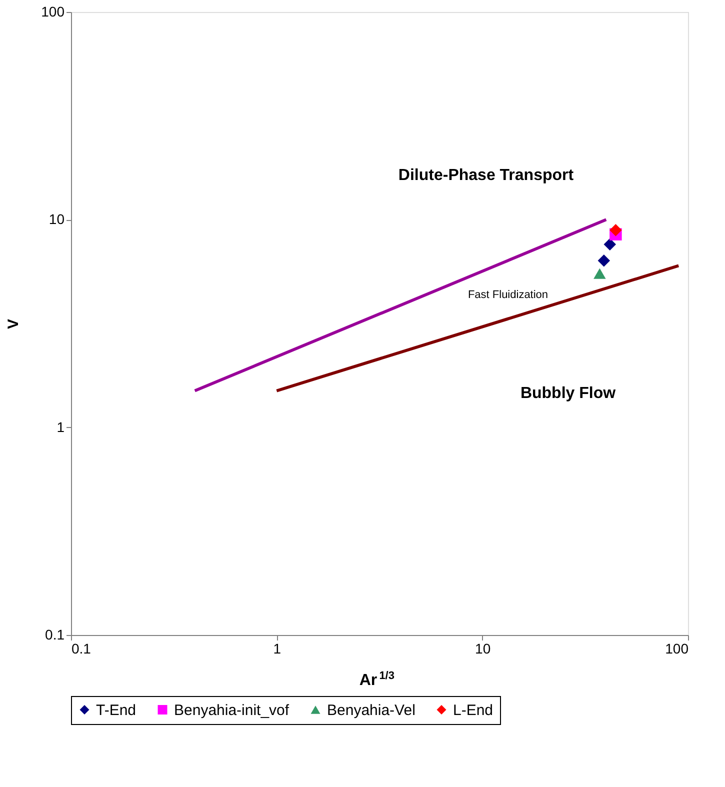  I want to click on y-axis-title: V, so click(13, 324).